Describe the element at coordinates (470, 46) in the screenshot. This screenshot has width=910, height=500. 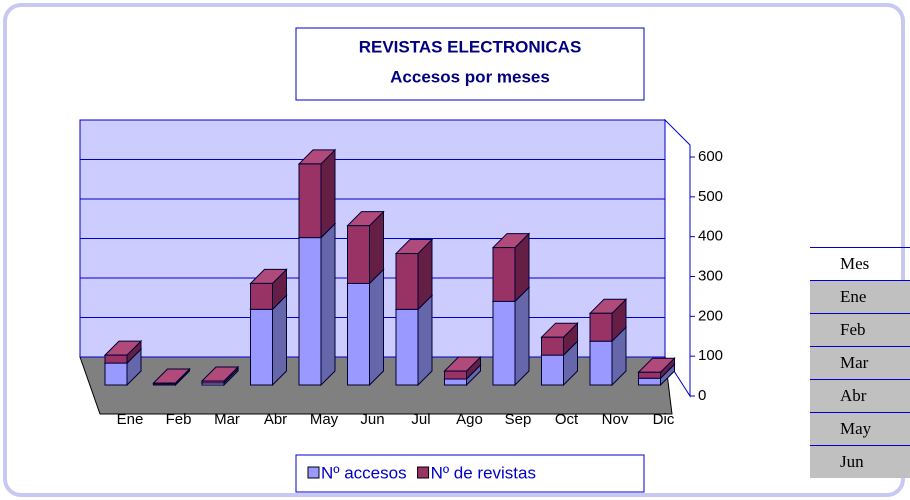
I see `chart-title: REVISTAS ELECTRONICAS` at that location.